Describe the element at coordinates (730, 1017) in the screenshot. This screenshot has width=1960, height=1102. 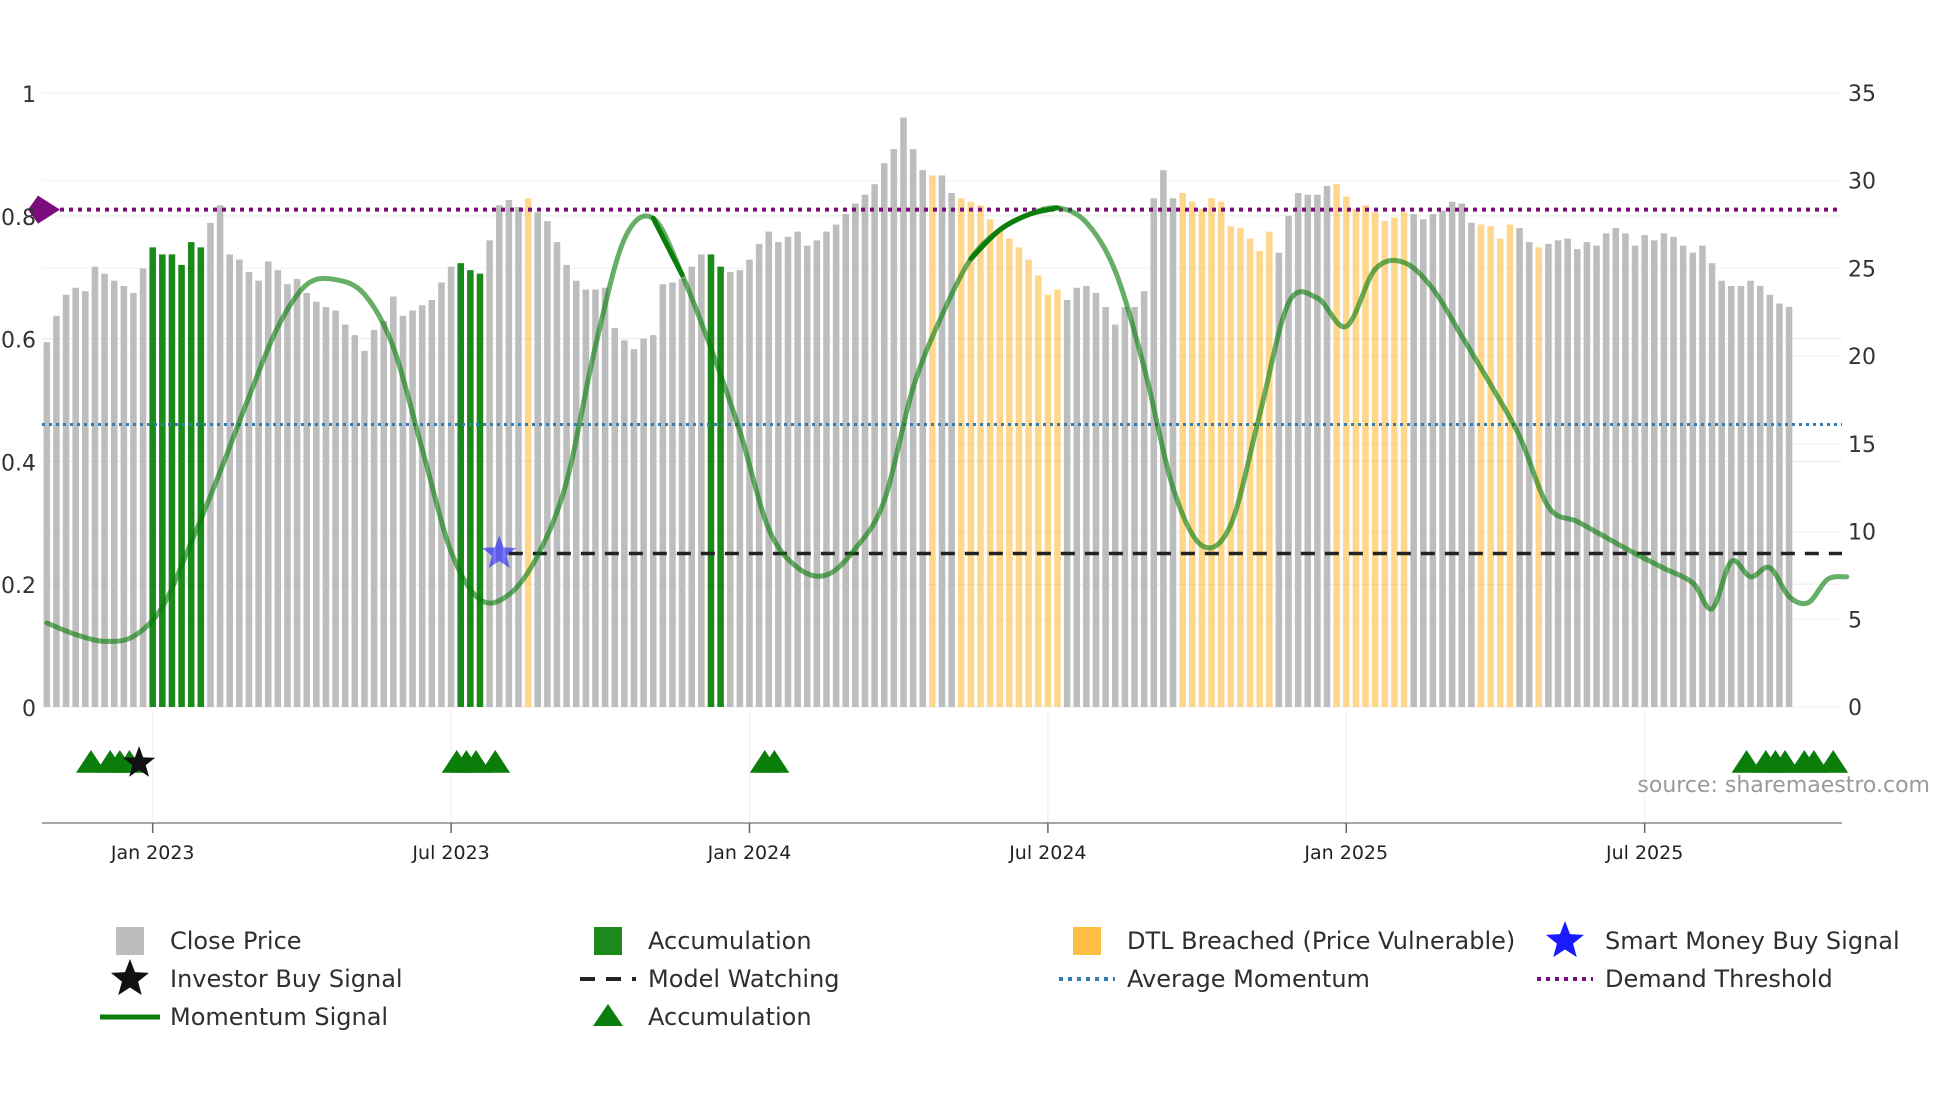
I see `legend-label: Accumulation` at that location.